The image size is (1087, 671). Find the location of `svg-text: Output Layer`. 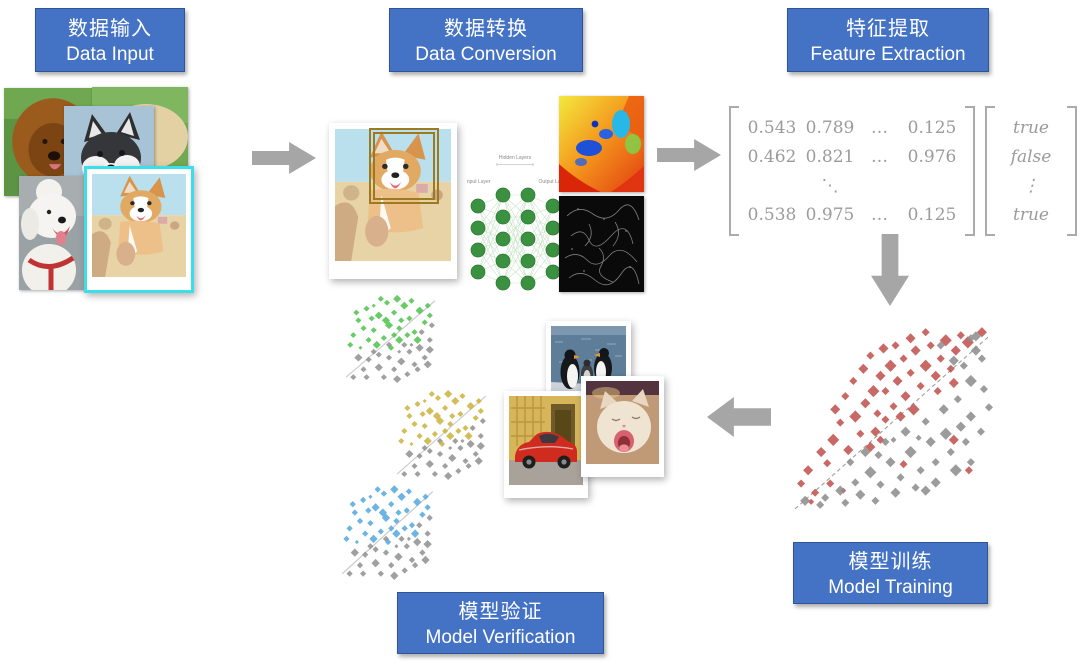

svg-text: Output Layer is located at coordinates (551, 182).